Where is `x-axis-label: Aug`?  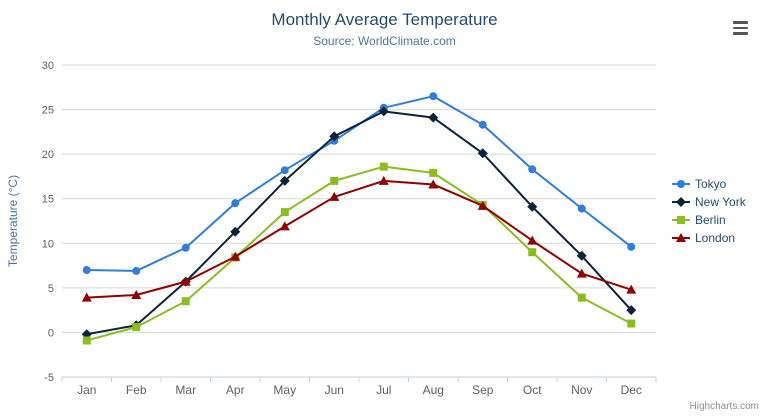
x-axis-label: Aug is located at coordinates (433, 390).